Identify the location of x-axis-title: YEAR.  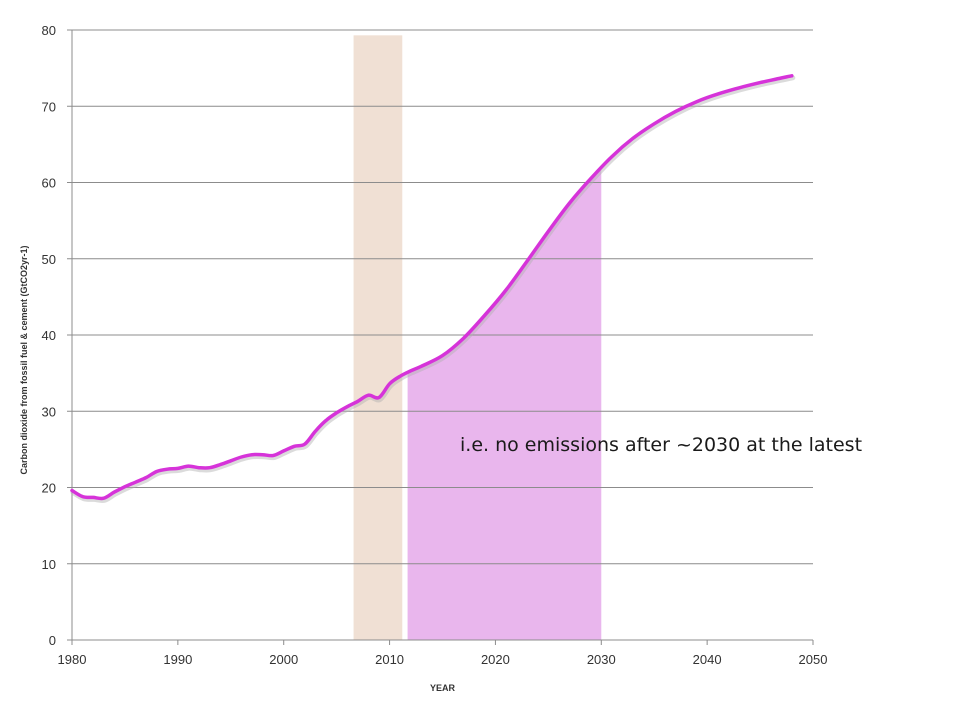
(443, 688).